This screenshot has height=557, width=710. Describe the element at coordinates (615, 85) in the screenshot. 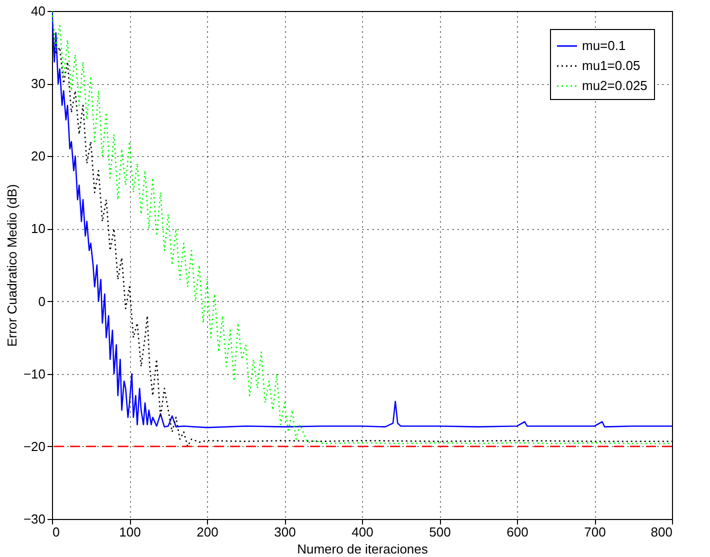

I see `legend-label: mu2=0.025` at that location.